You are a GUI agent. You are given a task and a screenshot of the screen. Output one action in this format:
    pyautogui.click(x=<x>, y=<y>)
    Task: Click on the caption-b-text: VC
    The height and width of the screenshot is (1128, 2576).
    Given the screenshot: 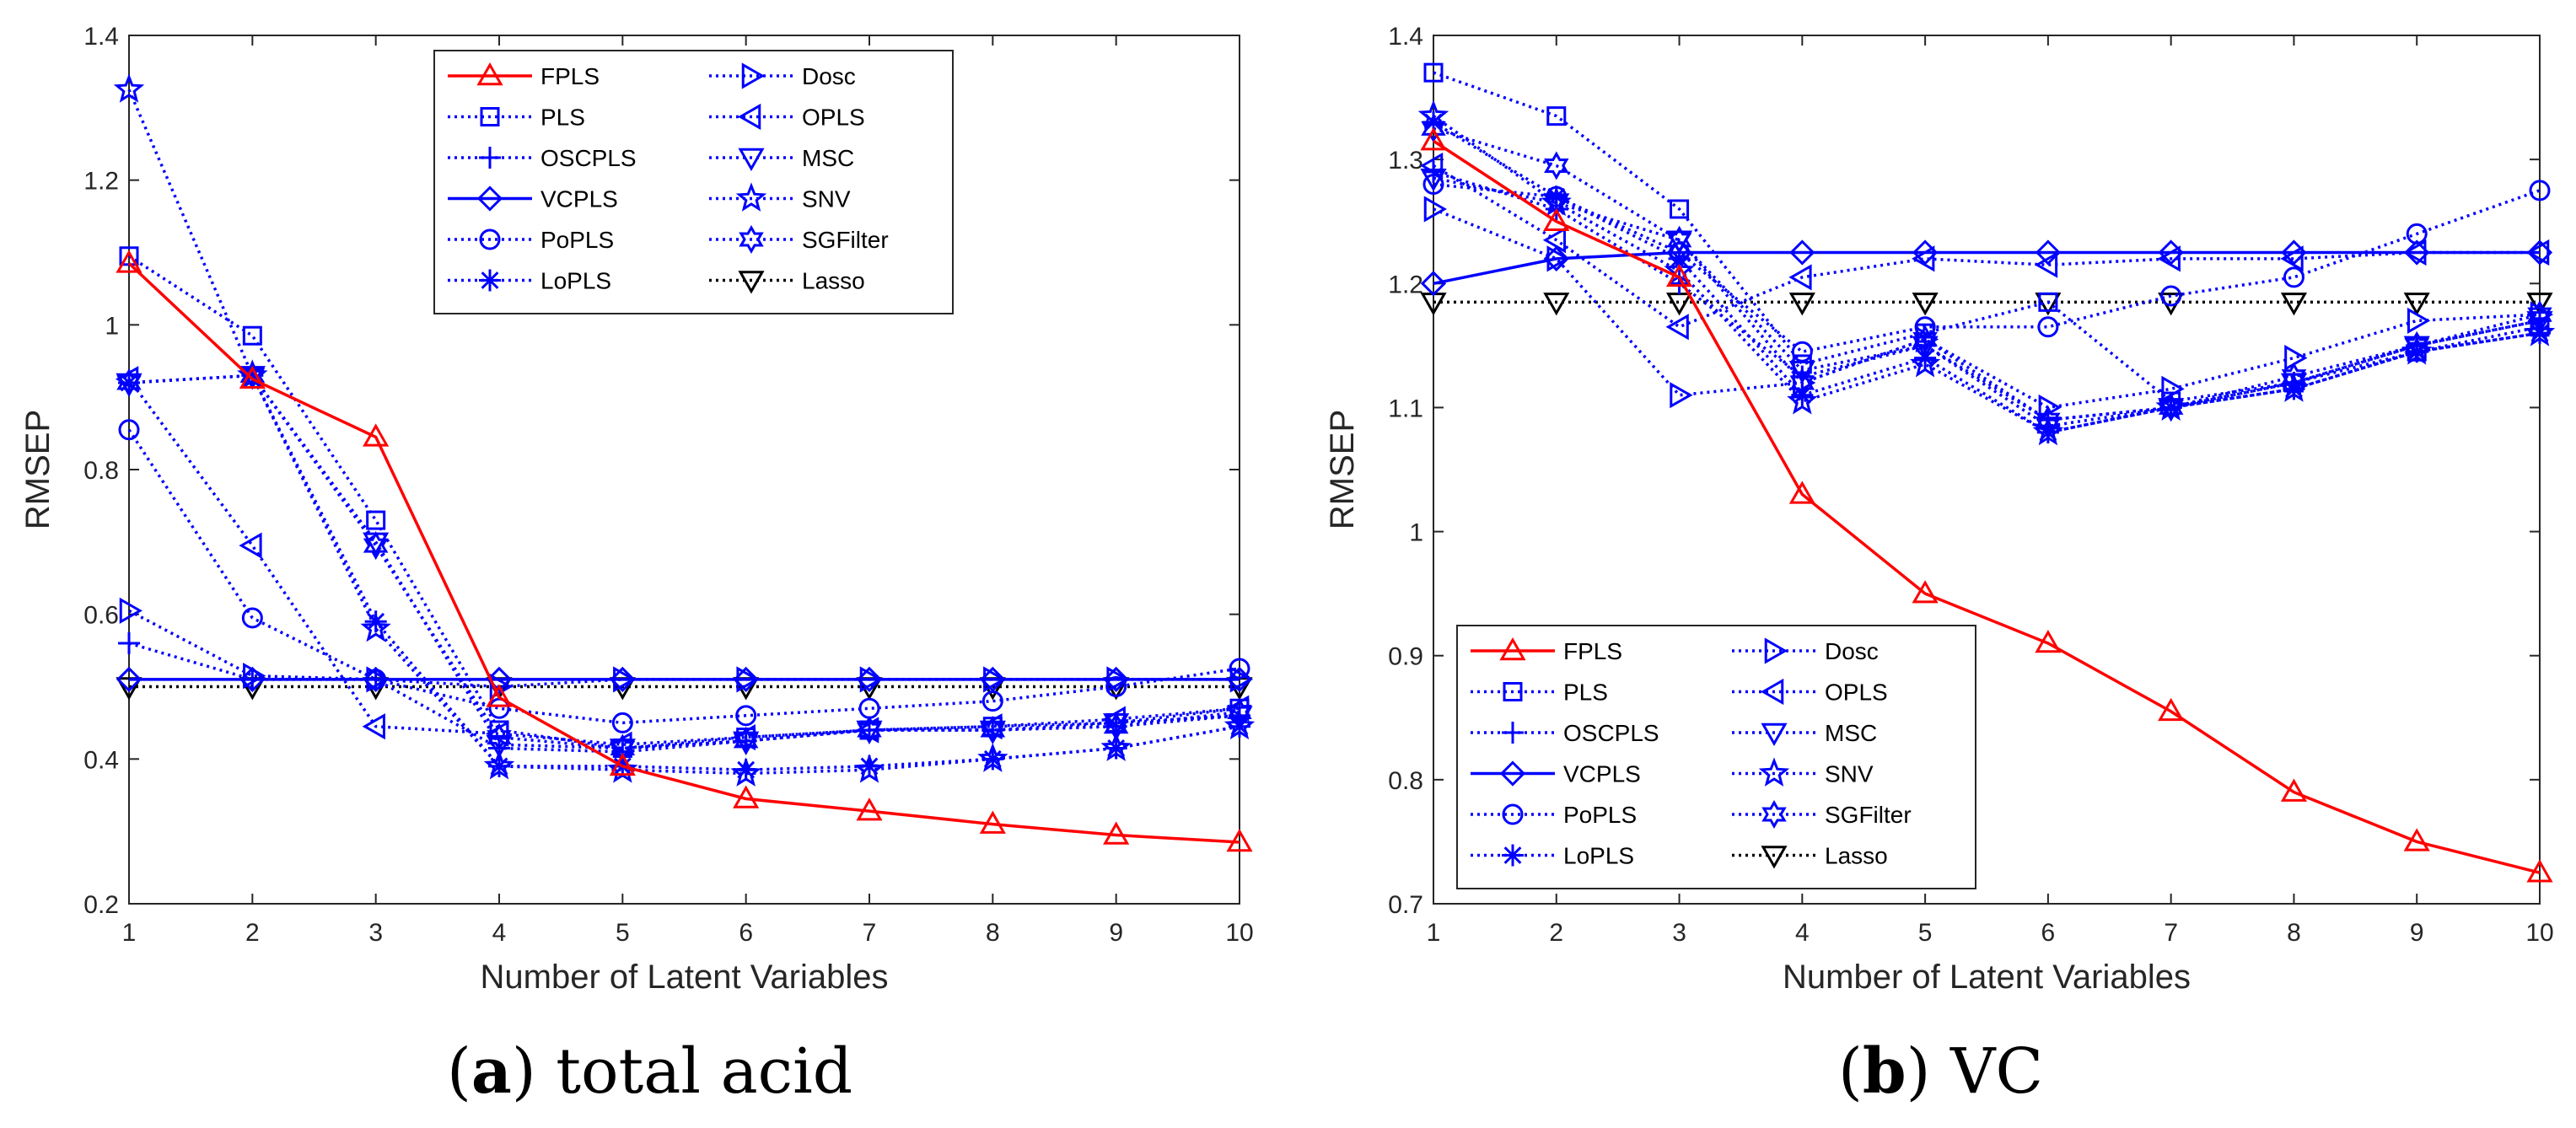 What is the action you would take?
    pyautogui.click(x=1997, y=1071)
    